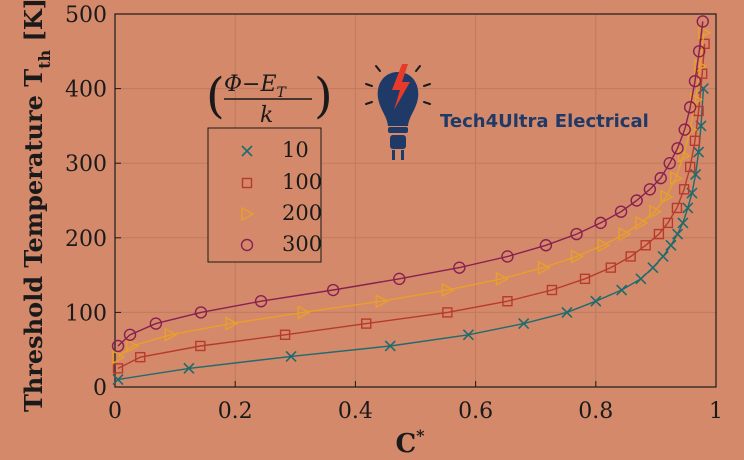 The width and height of the screenshot is (744, 460). What do you see at coordinates (247, 198) in the screenshot?
I see `legend-markers` at bounding box center [247, 198].